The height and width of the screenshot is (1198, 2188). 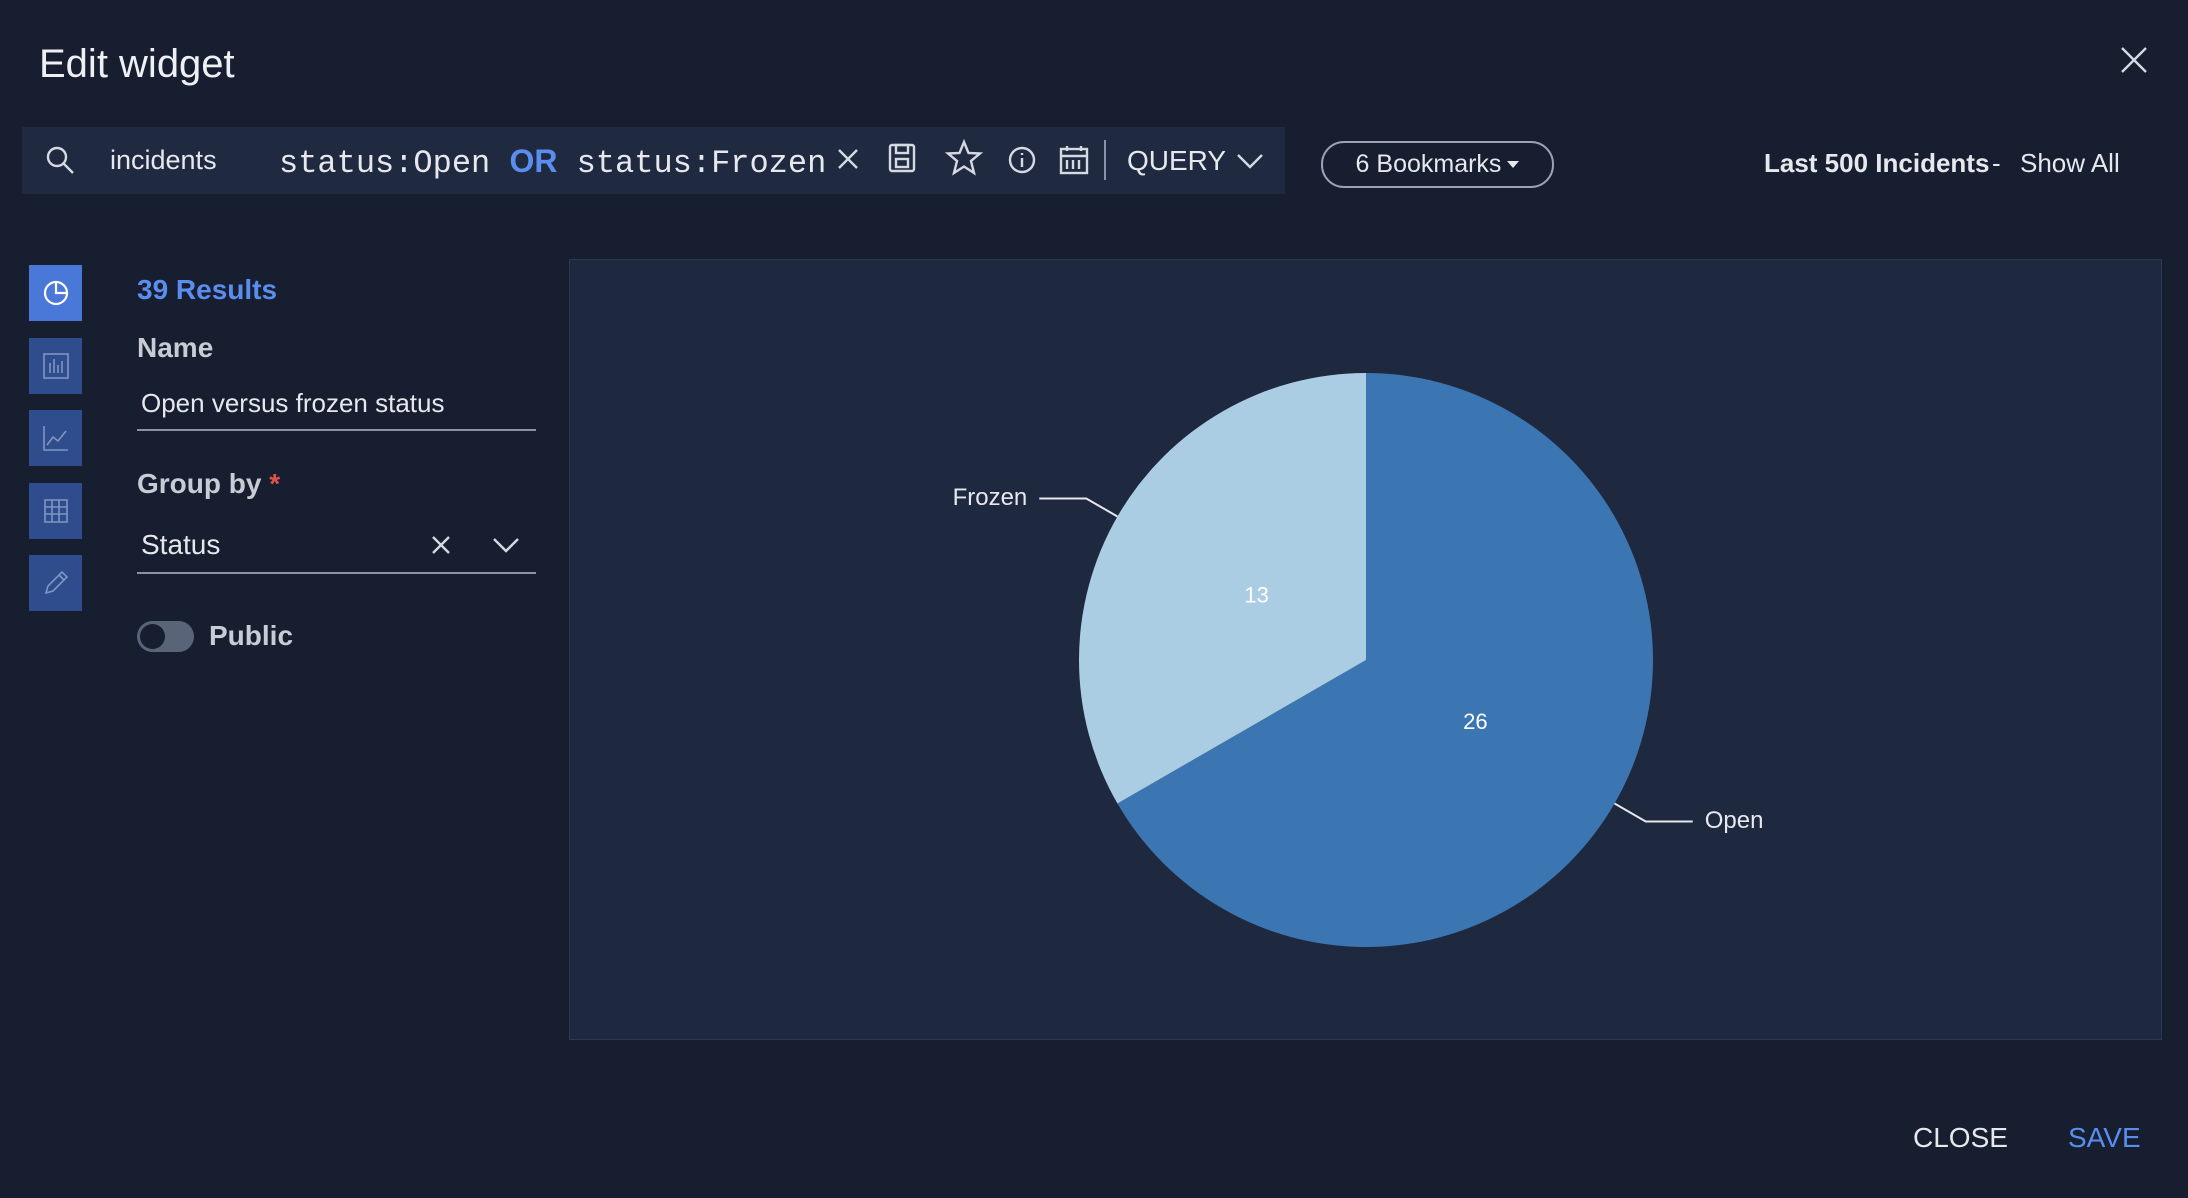 I want to click on search-icon, so click(x=60, y=160).